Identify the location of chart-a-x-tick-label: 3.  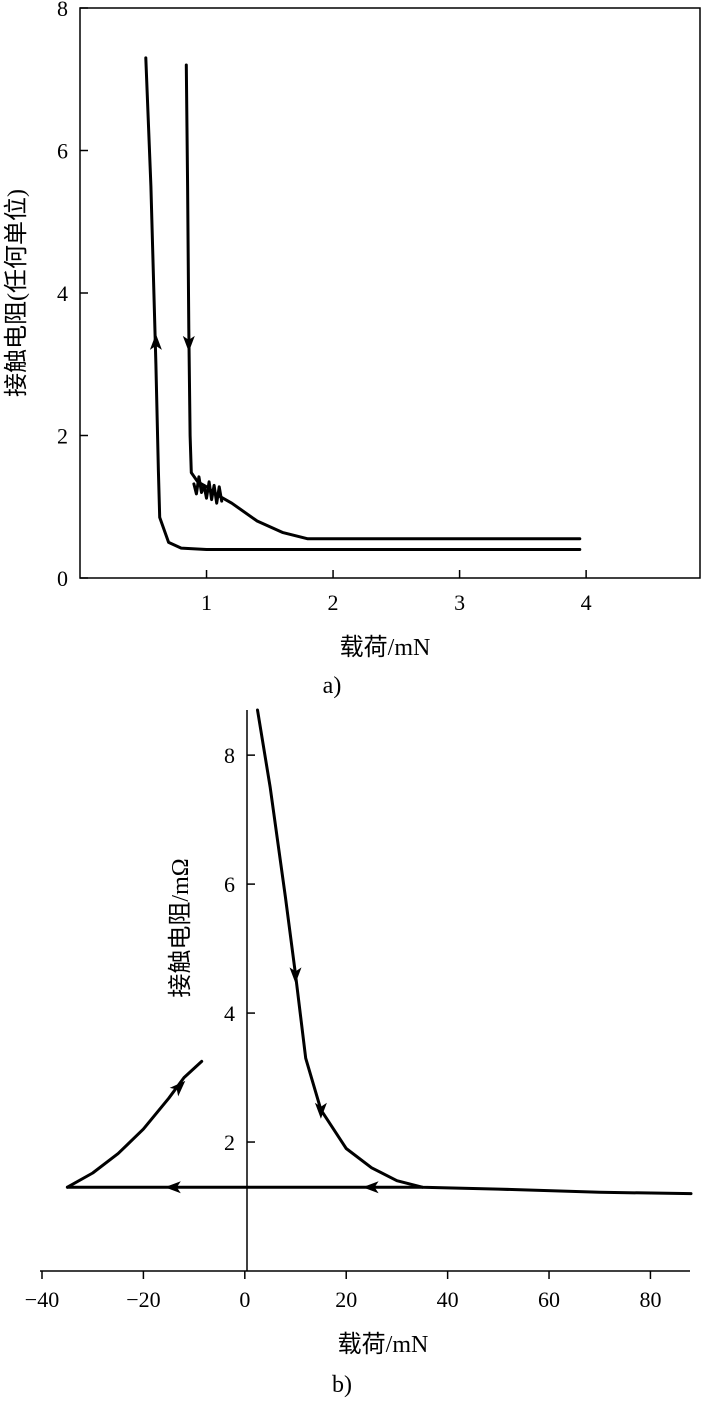
(459, 602).